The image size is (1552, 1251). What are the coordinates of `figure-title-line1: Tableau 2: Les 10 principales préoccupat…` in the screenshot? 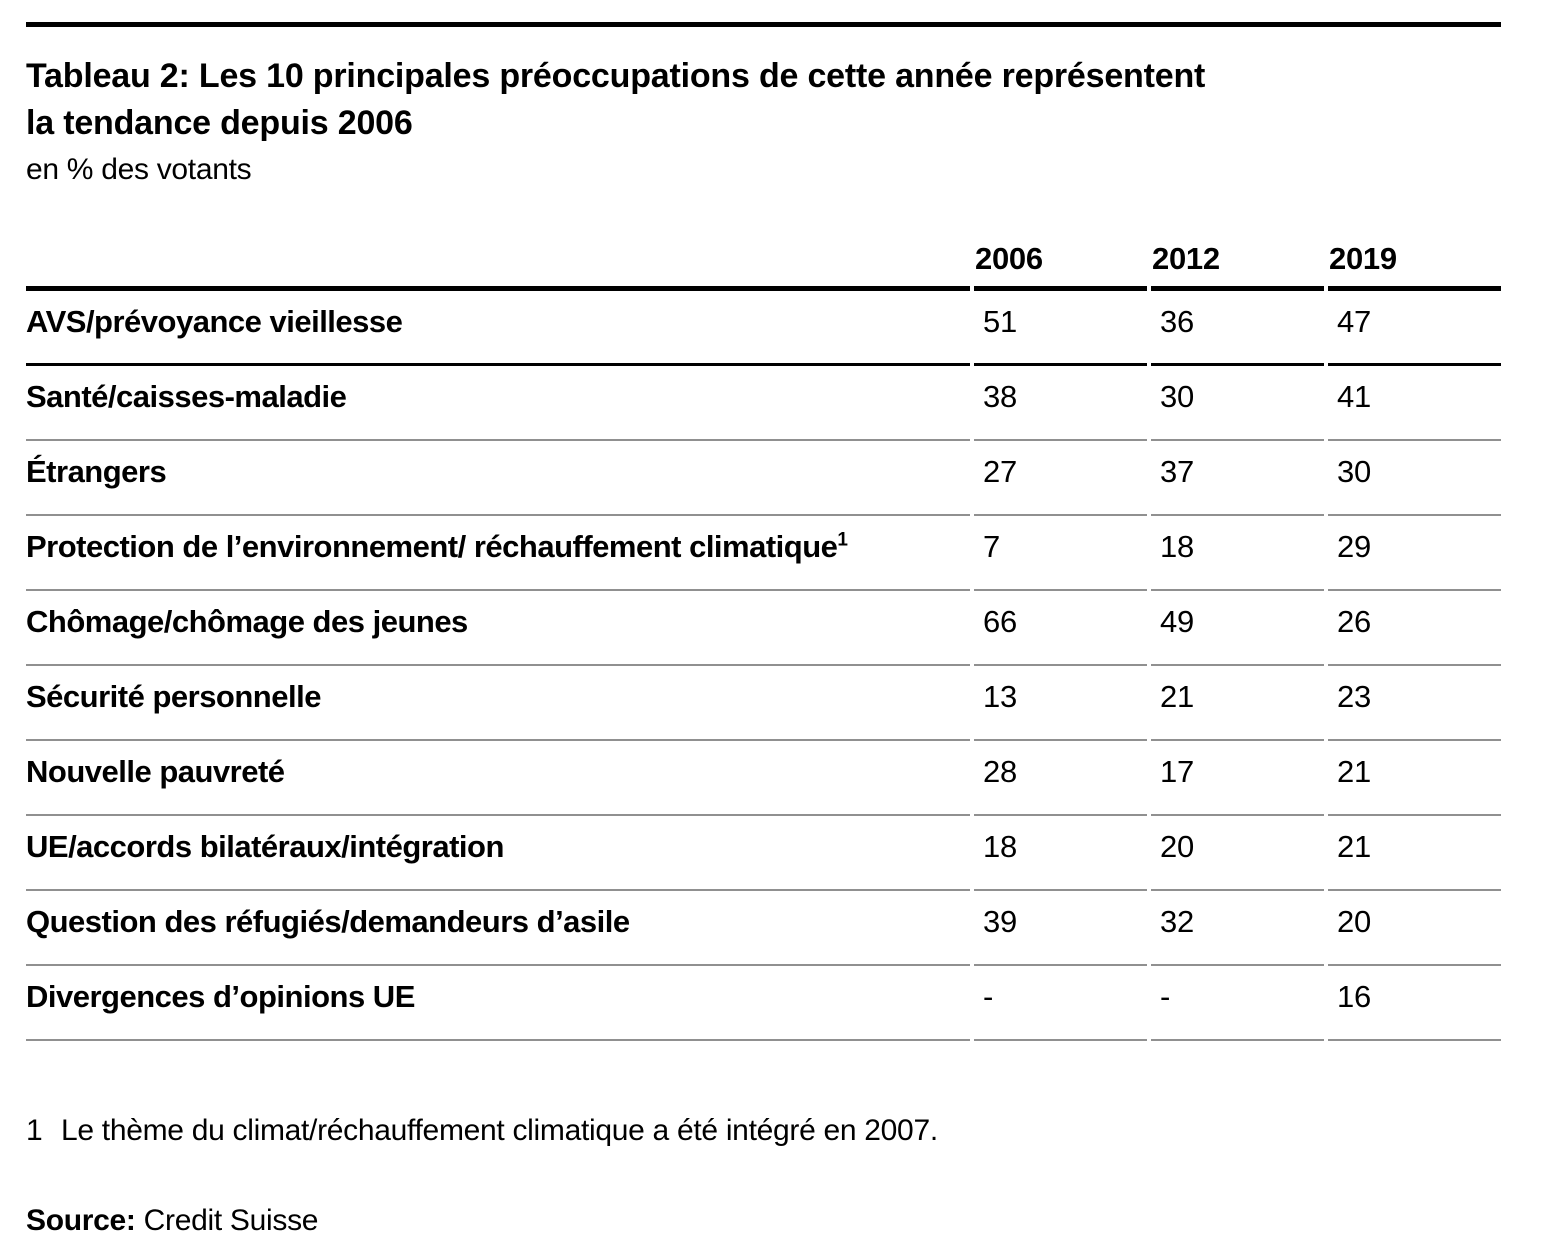 It's located at (616, 76).